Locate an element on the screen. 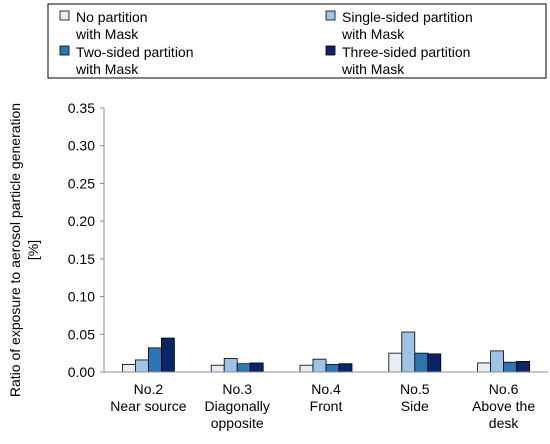 Image resolution: width=550 pixels, height=444 pixels. bars is located at coordinates (326, 352).